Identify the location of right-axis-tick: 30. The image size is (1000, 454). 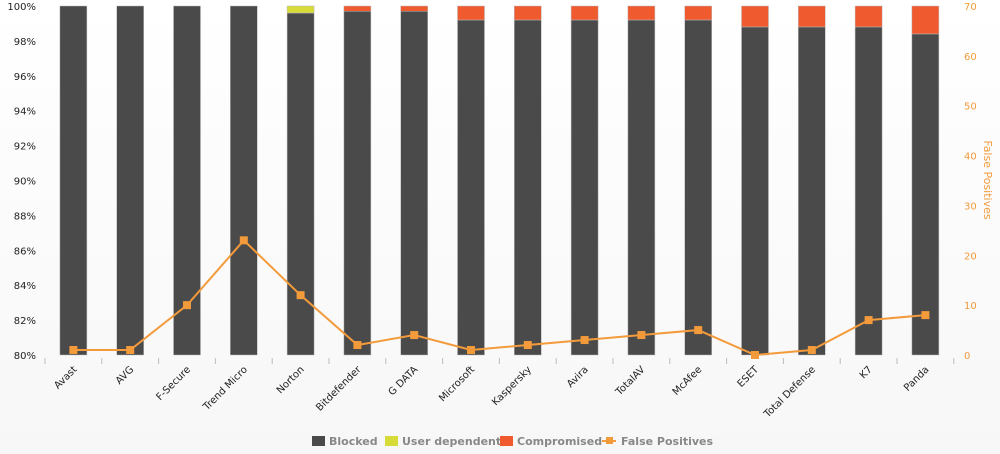
(970, 206).